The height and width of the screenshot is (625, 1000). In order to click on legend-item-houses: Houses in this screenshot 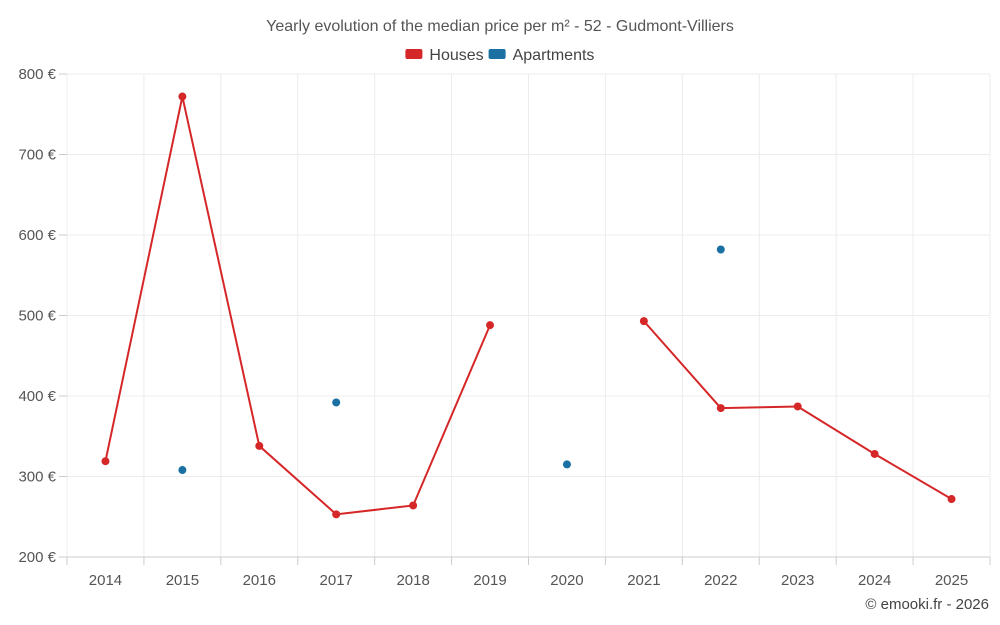, I will do `click(444, 55)`.